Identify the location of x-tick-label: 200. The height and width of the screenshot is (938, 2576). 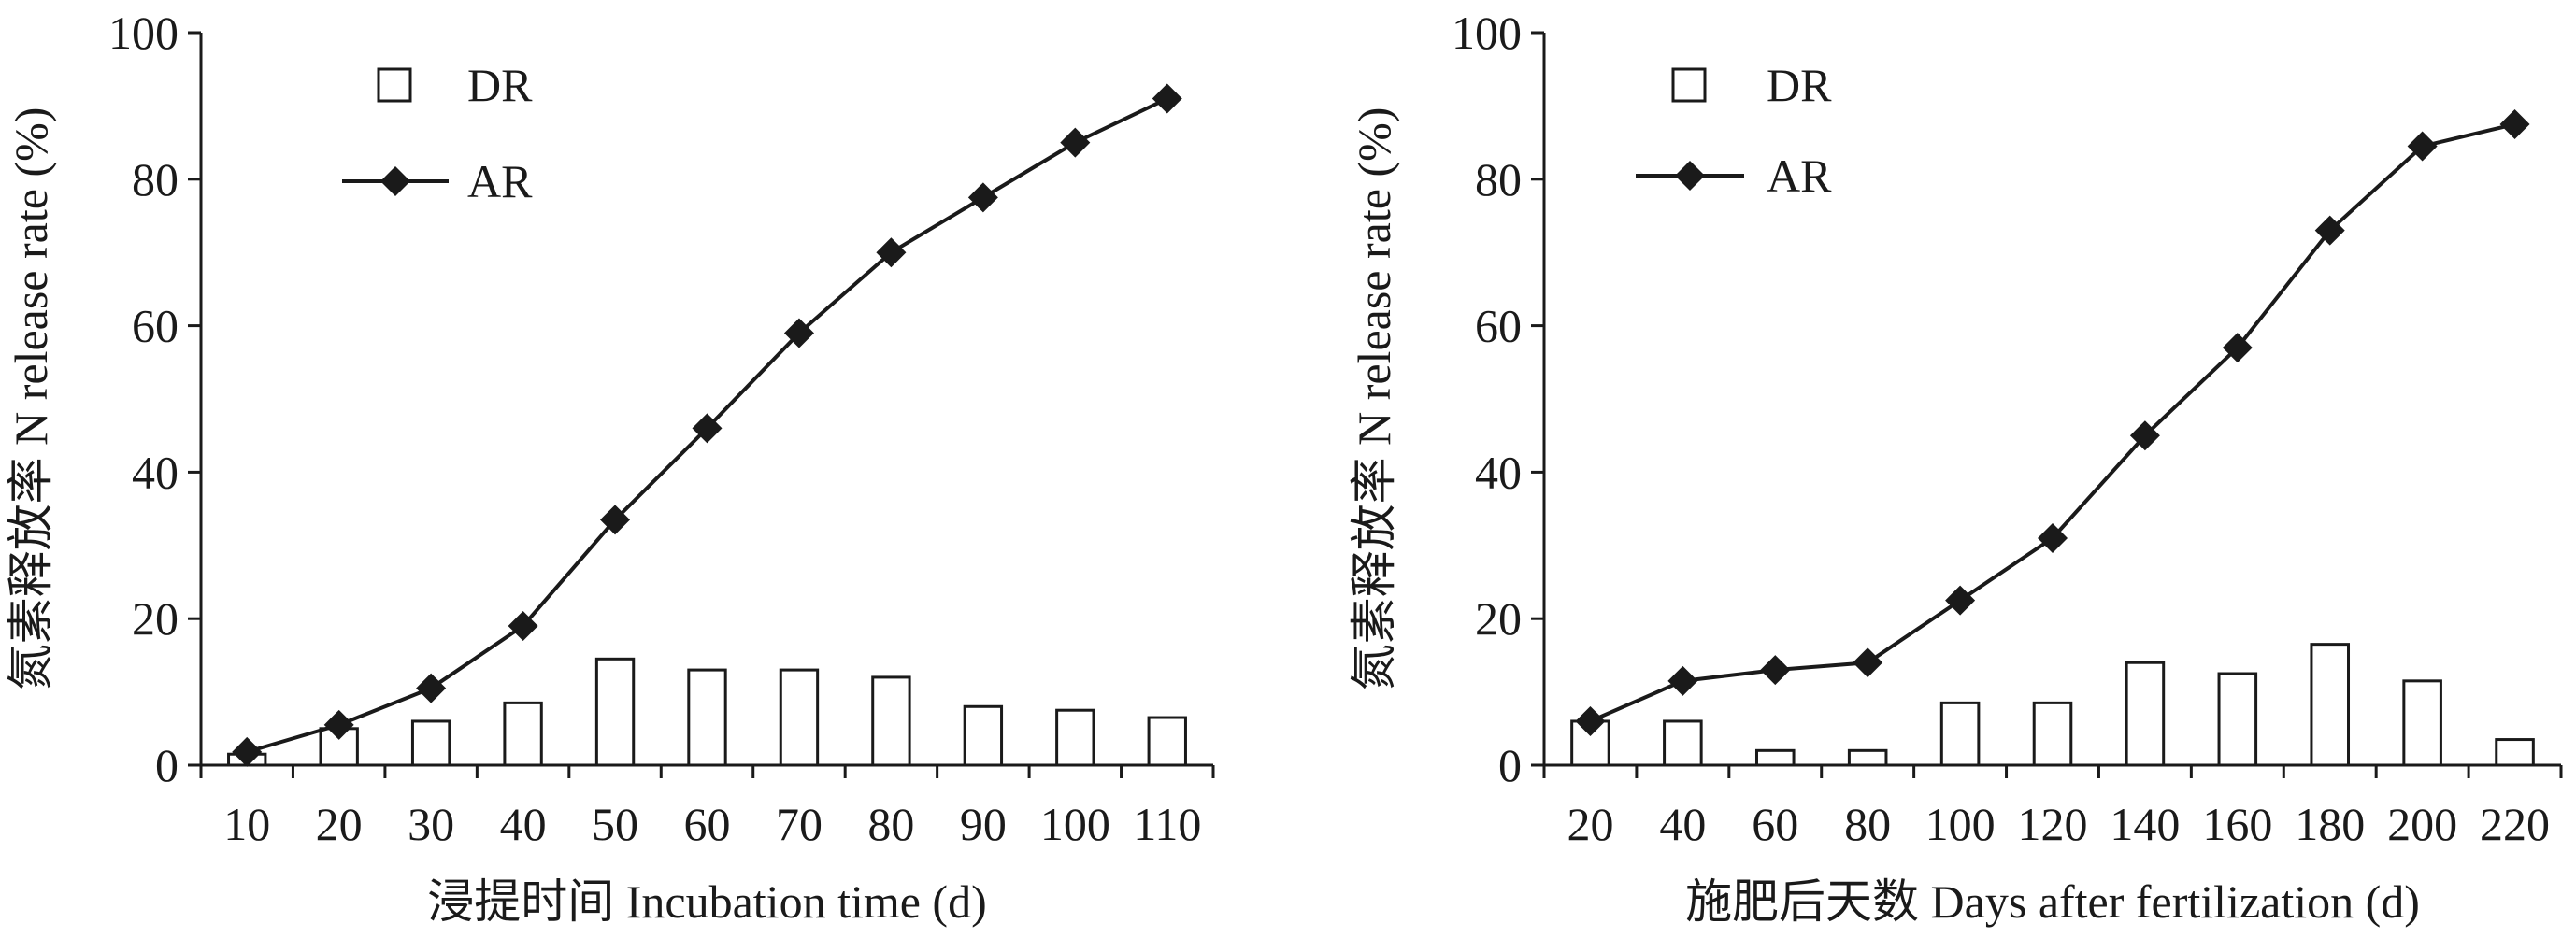
(2422, 824).